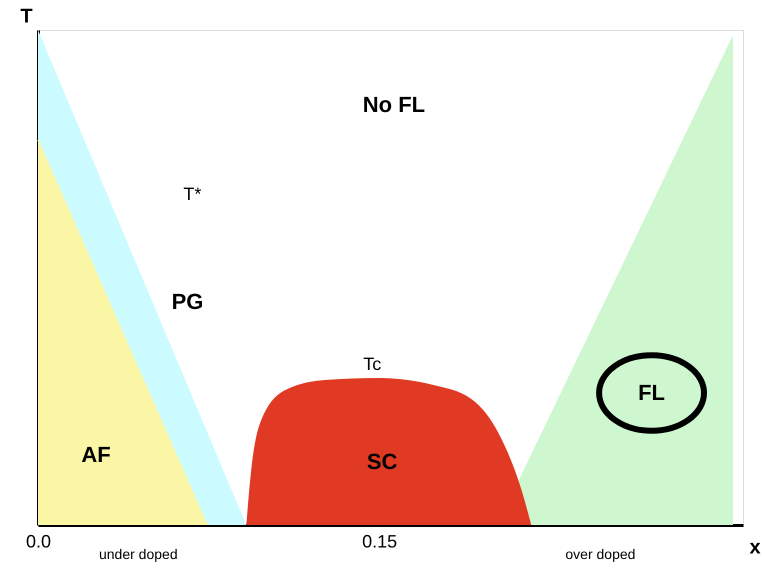  I want to click on text: under doped, so click(138, 554).